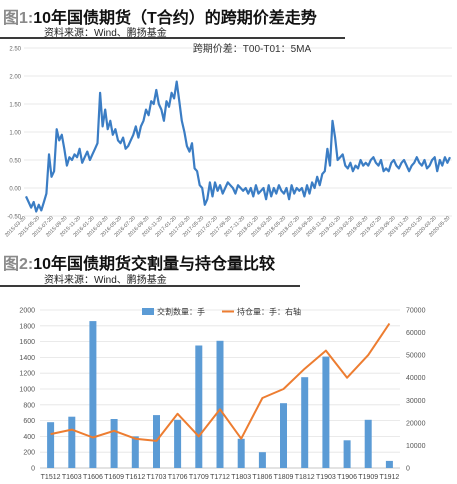  I want to click on chart2-x-tick-label: T1703, so click(157, 477).